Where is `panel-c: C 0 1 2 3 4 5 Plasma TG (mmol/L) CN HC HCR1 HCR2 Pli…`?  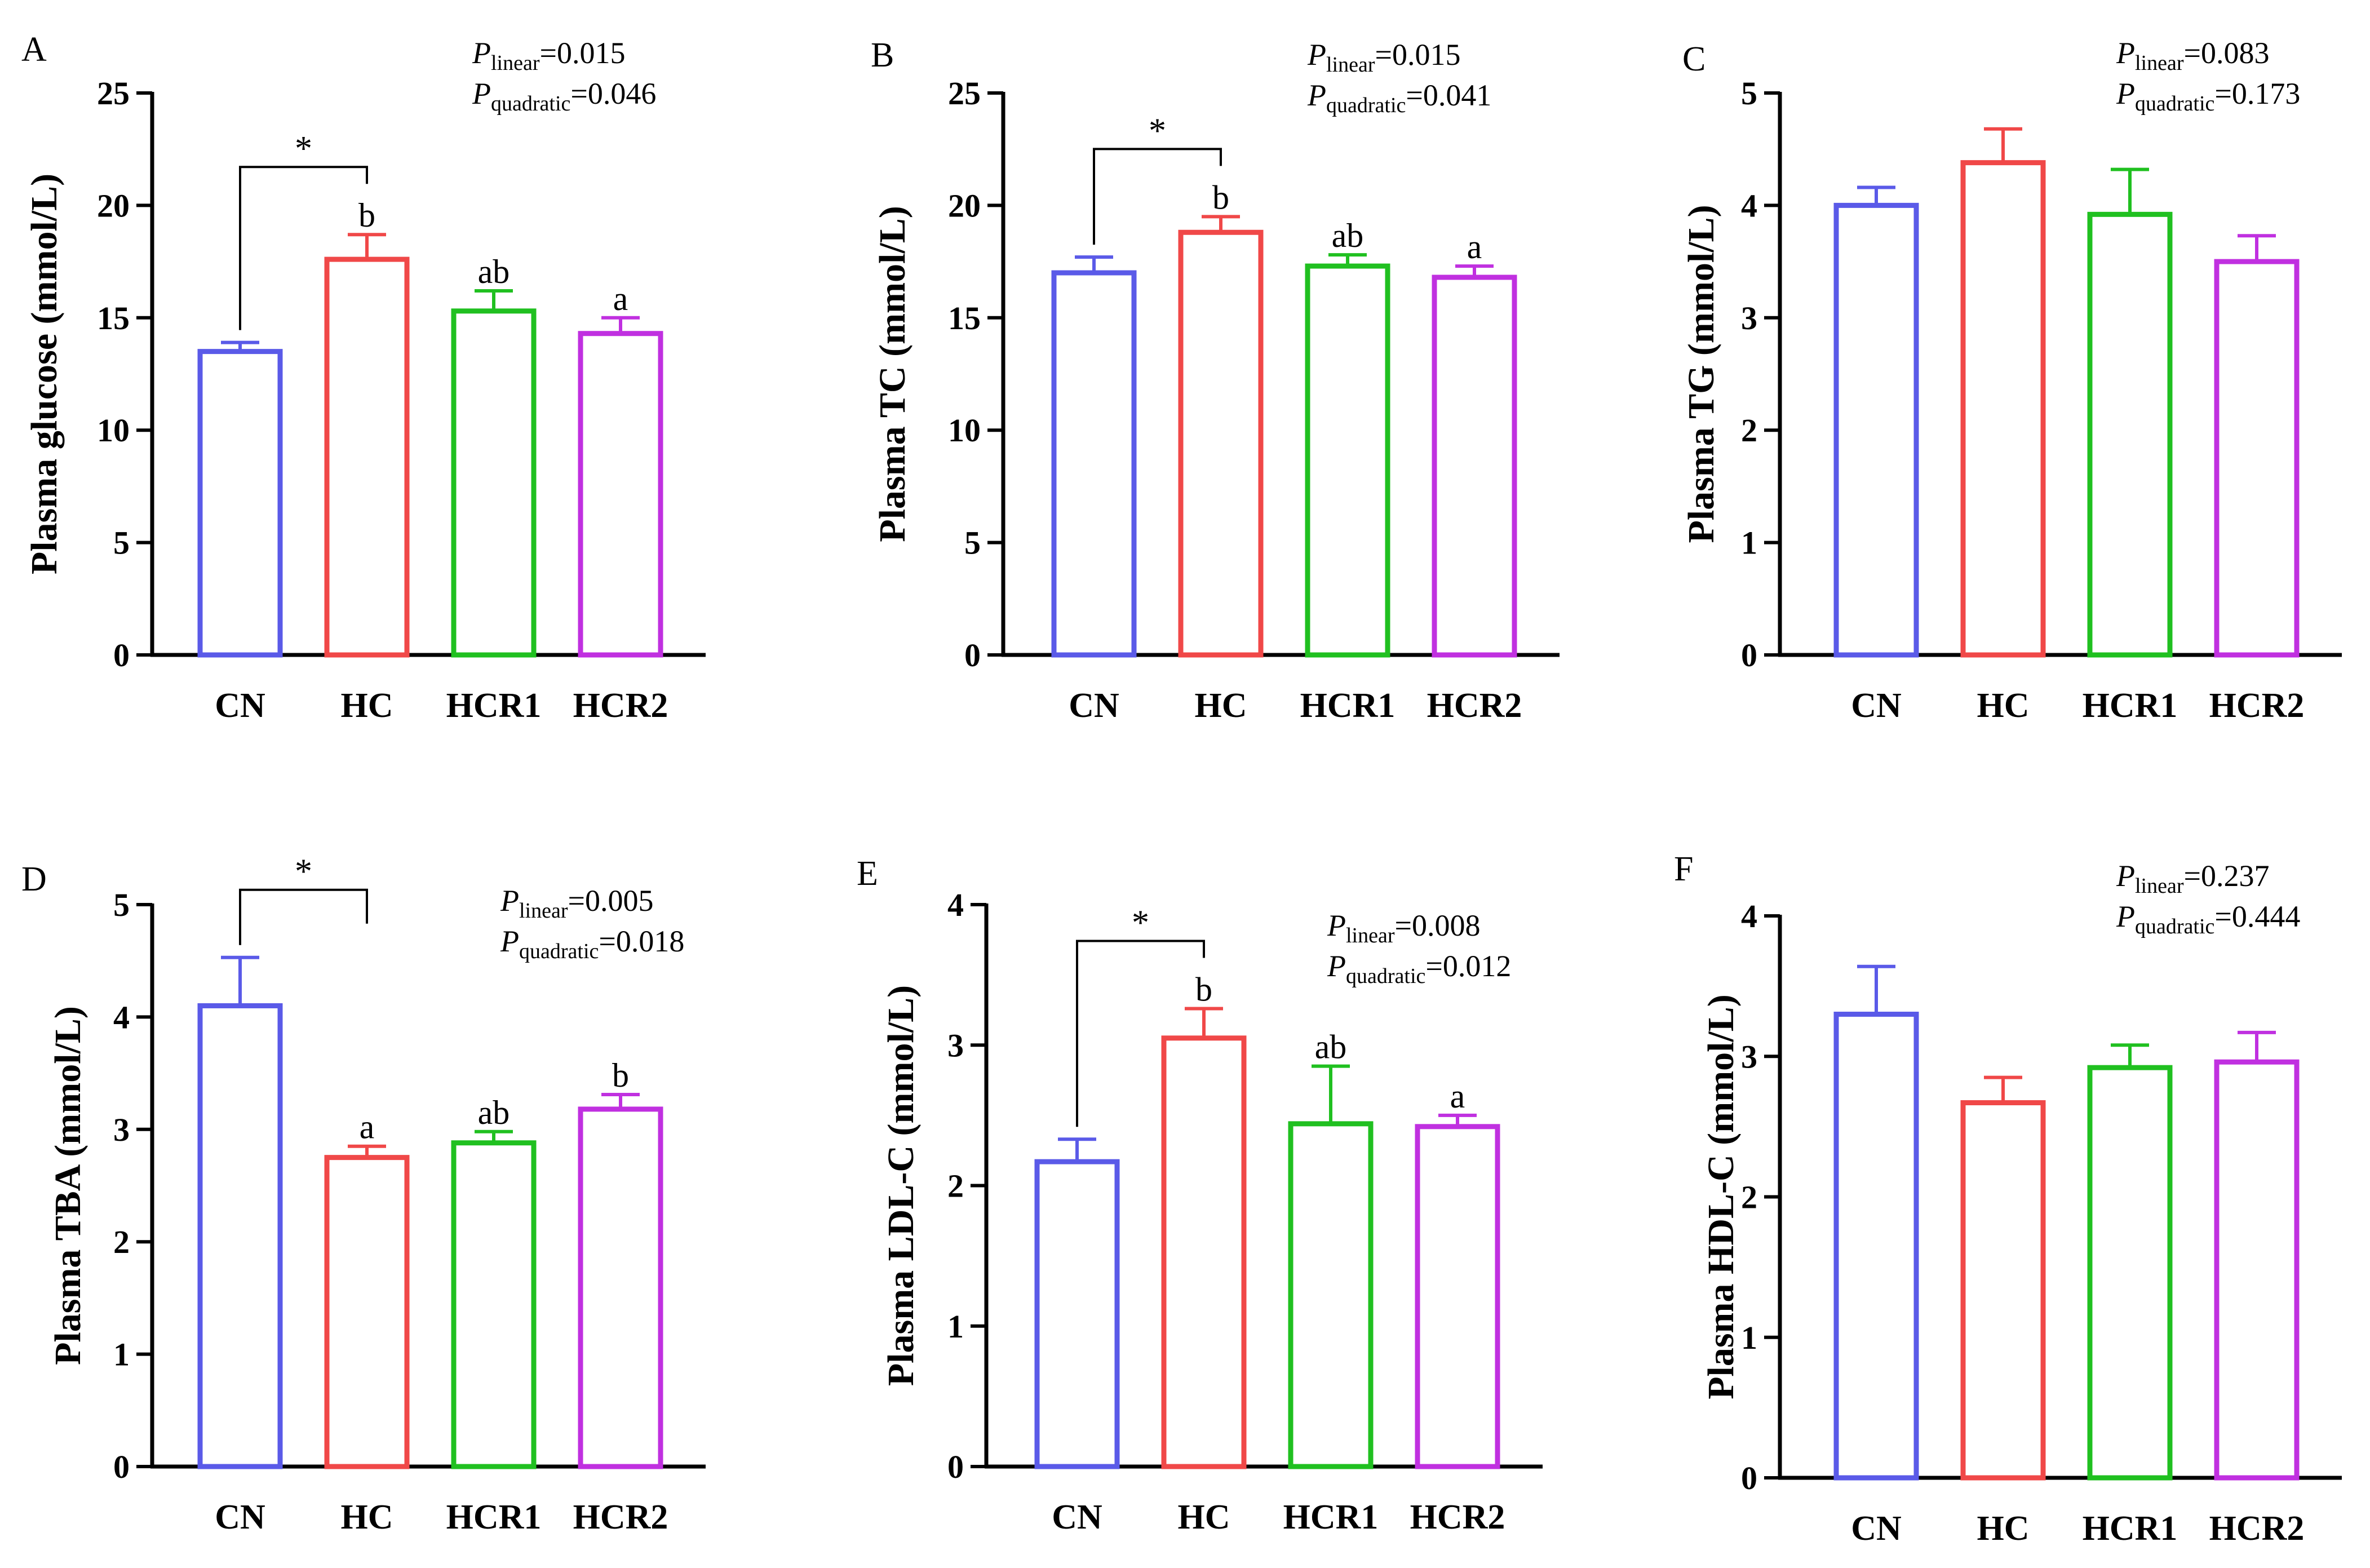
panel-c: C 0 1 2 3 4 5 Plasma TG (mmol/L) CN HC HCR1 HCR2 Pli… is located at coordinates (2011, 381).